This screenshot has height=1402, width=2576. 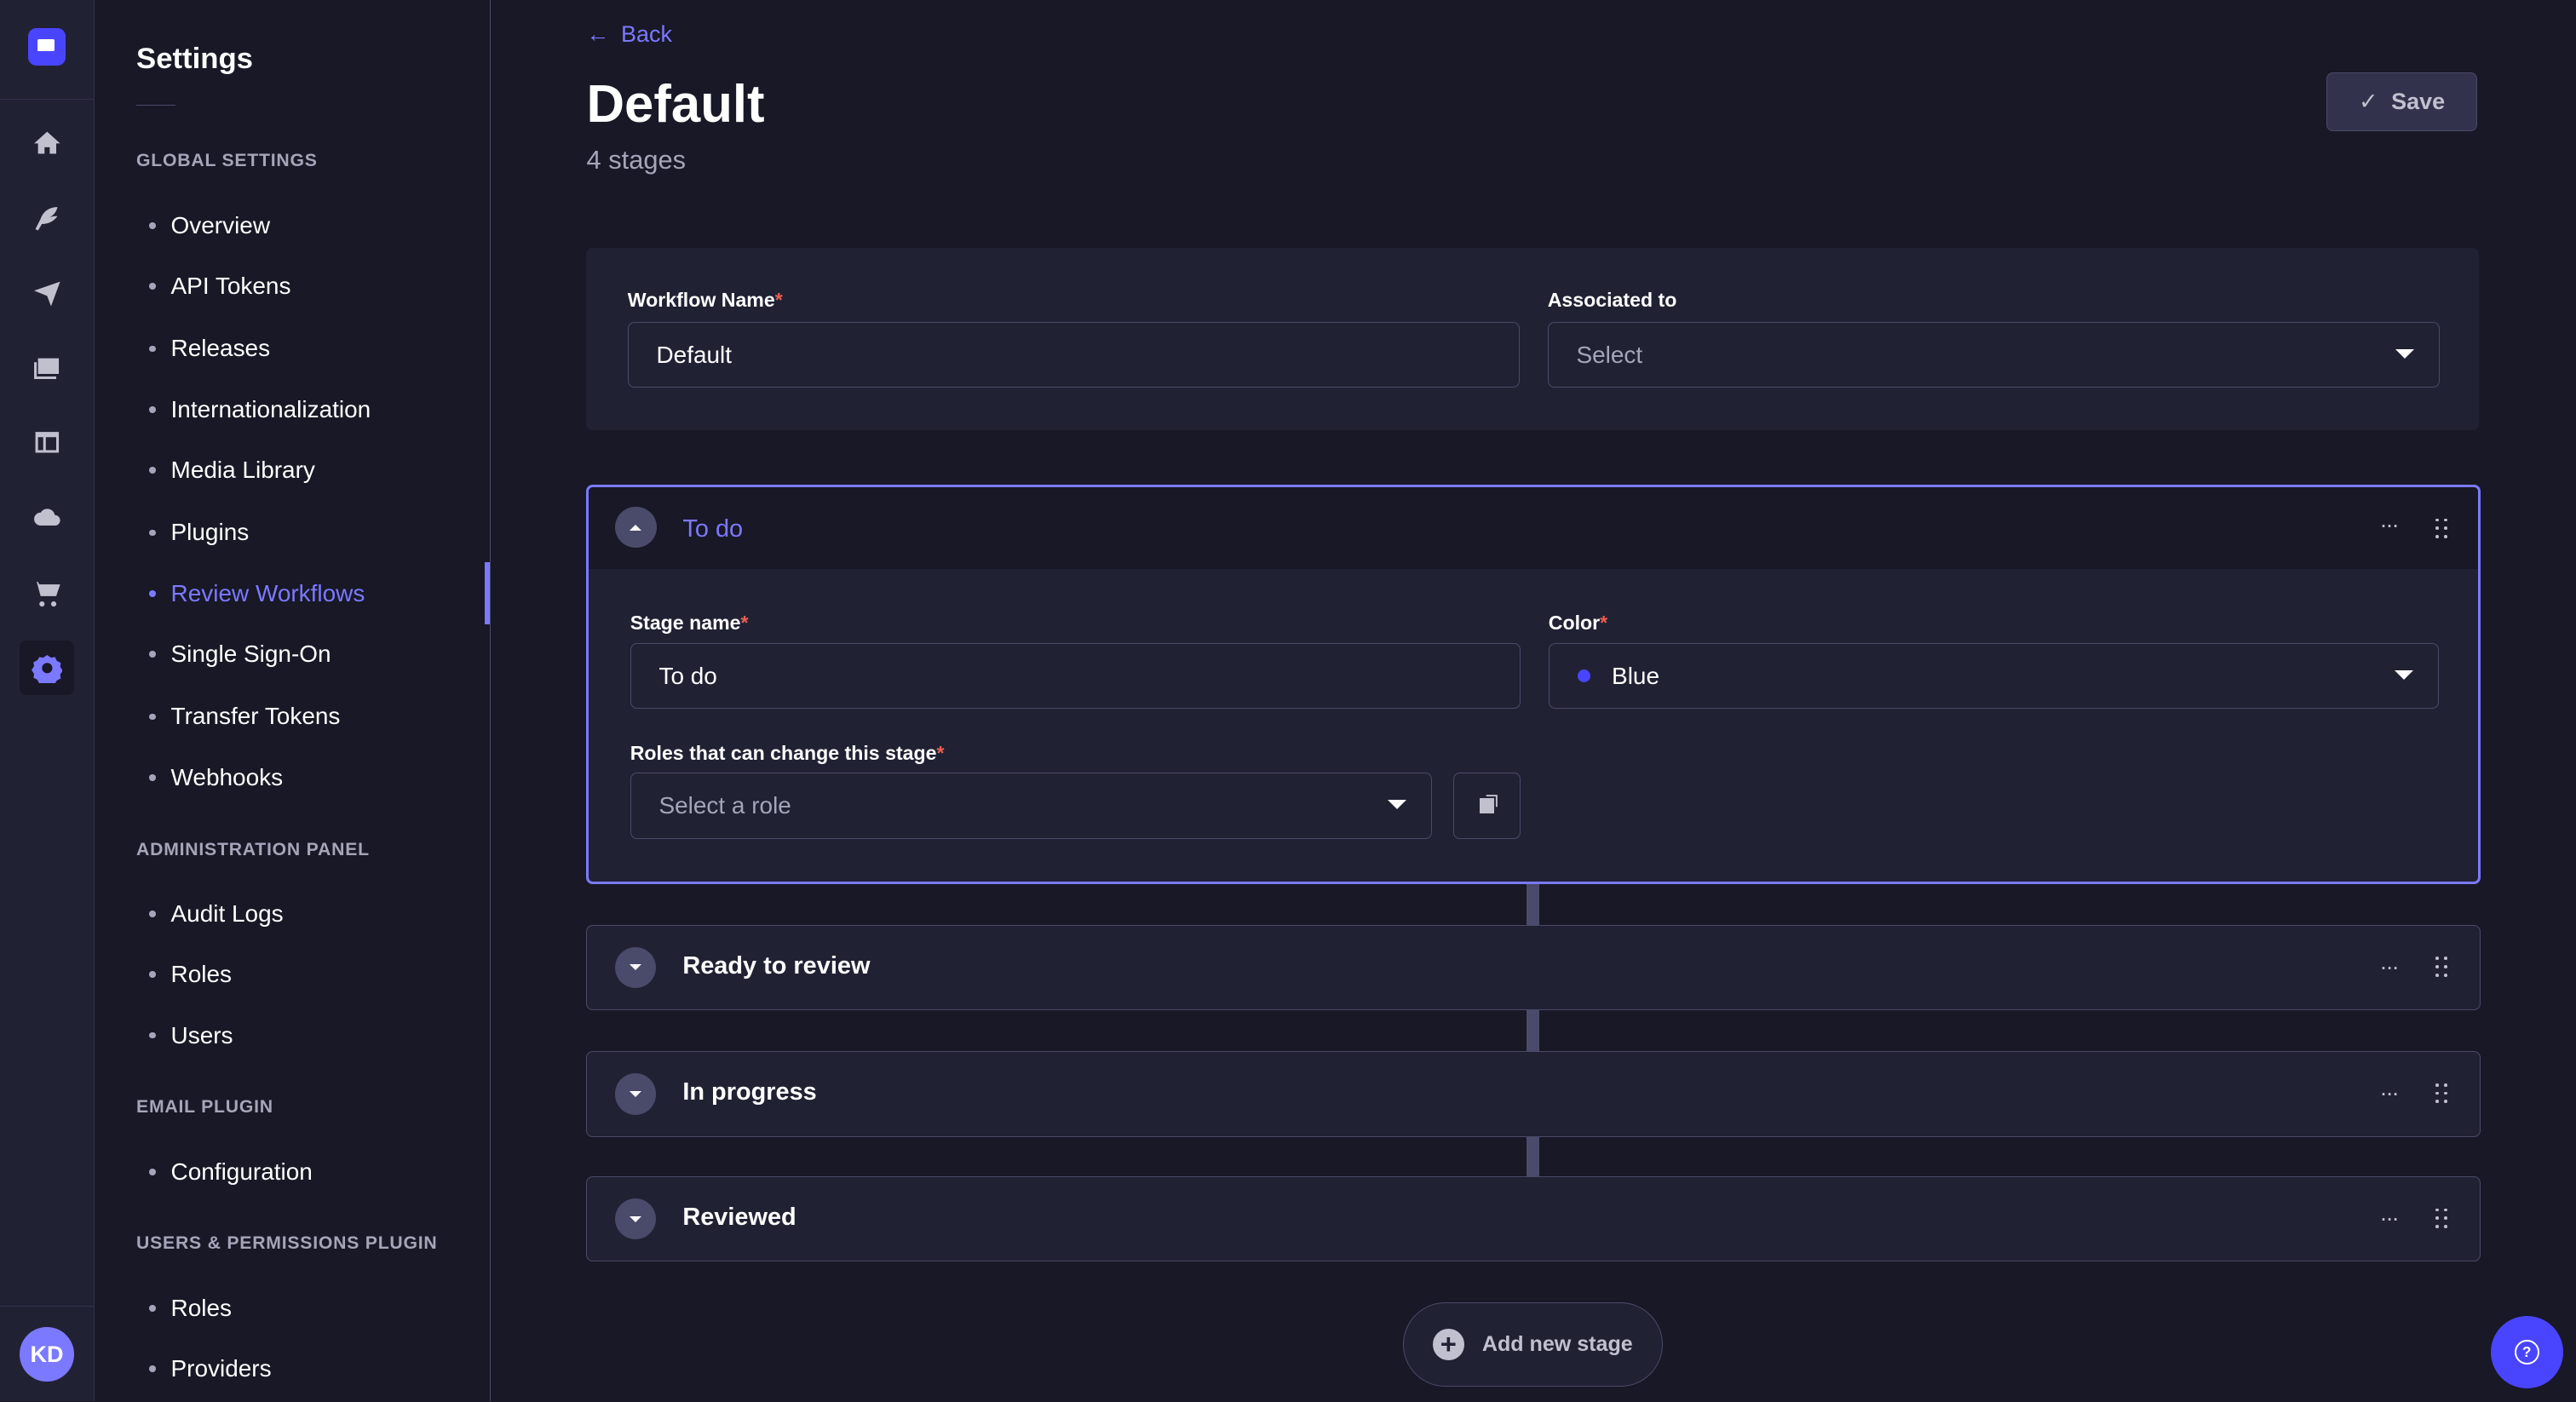 I want to click on color-label: Color*, so click(x=1578, y=623).